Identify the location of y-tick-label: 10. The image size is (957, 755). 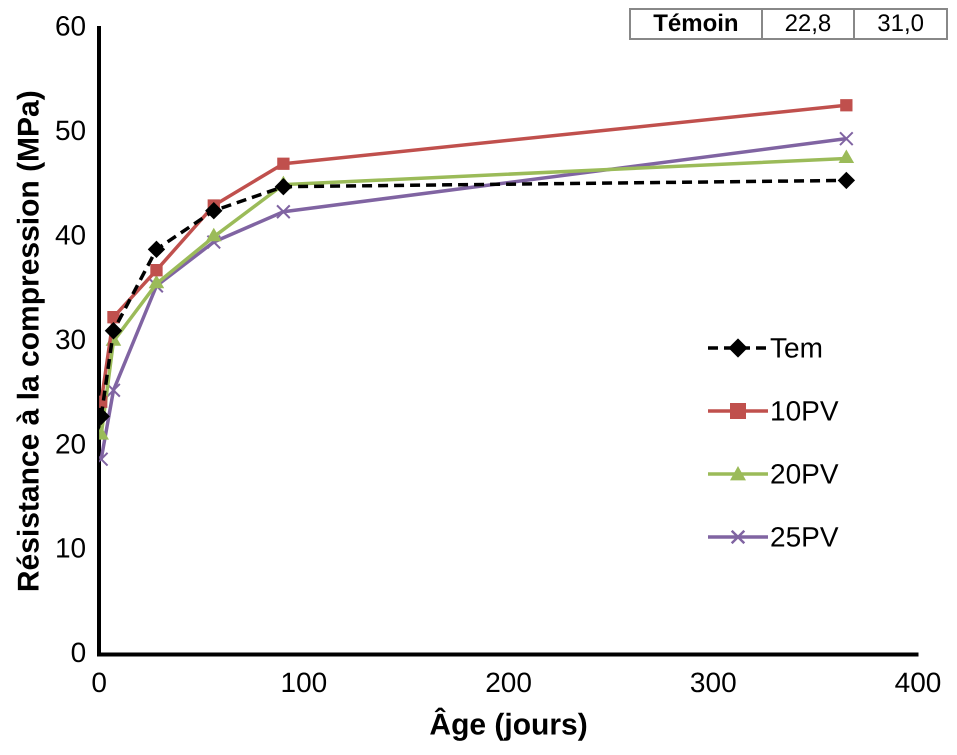
(70, 548).